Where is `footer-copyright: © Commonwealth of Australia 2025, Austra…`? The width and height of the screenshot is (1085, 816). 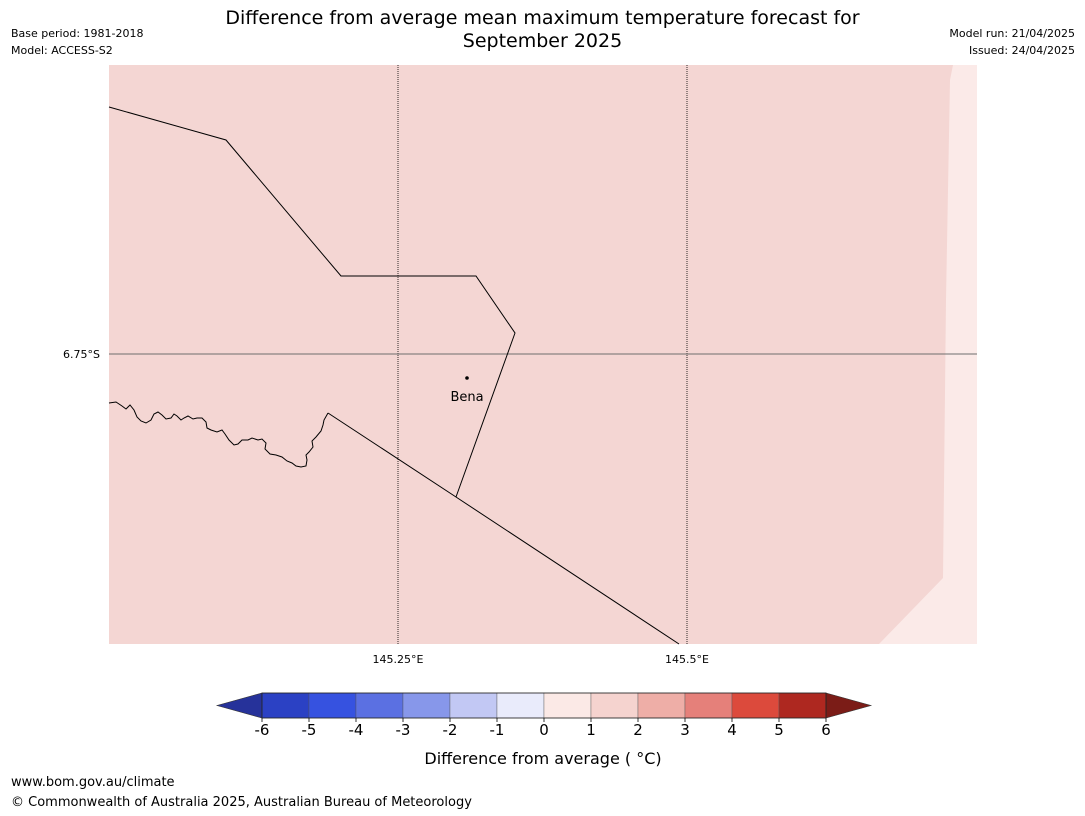 footer-copyright: © Commonwealth of Australia 2025, Austra… is located at coordinates (241, 802).